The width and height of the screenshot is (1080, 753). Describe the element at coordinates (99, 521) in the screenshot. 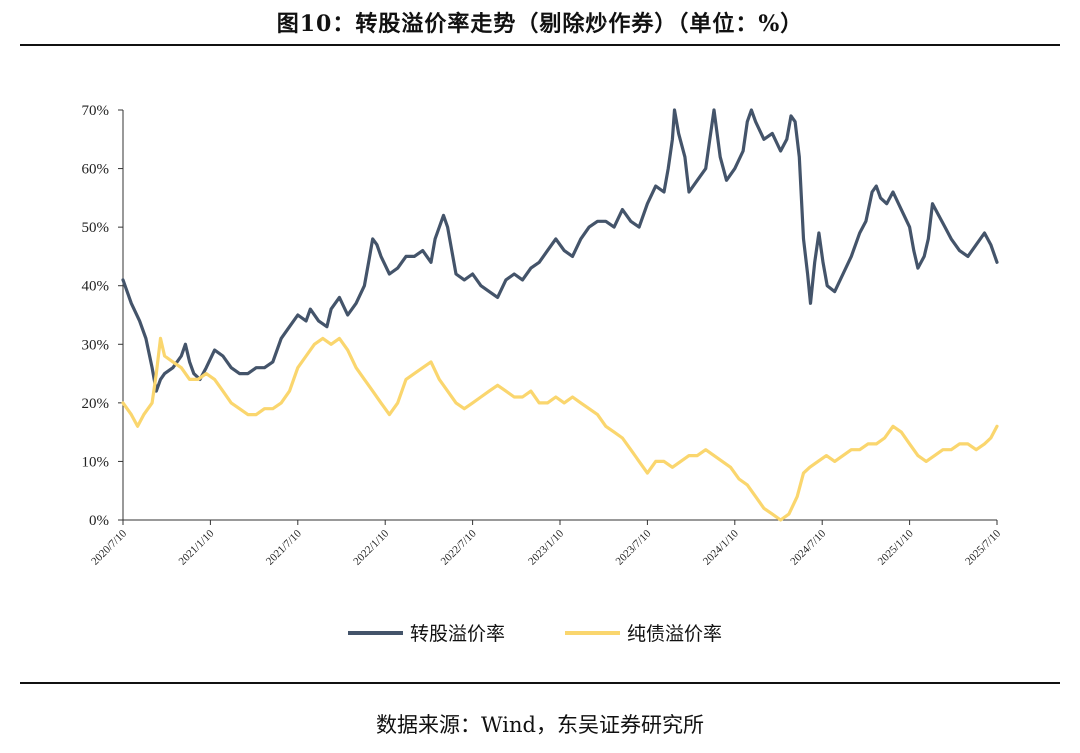

I see `y-tick-label: 0%` at that location.